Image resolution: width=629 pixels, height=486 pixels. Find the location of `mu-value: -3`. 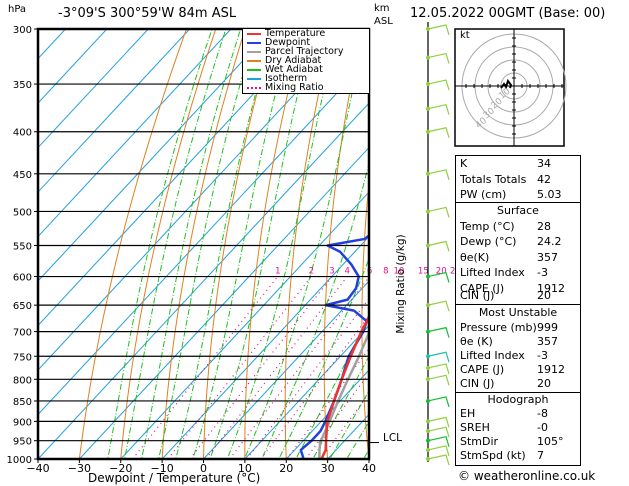

mu-value: -3 is located at coordinates (542, 355).